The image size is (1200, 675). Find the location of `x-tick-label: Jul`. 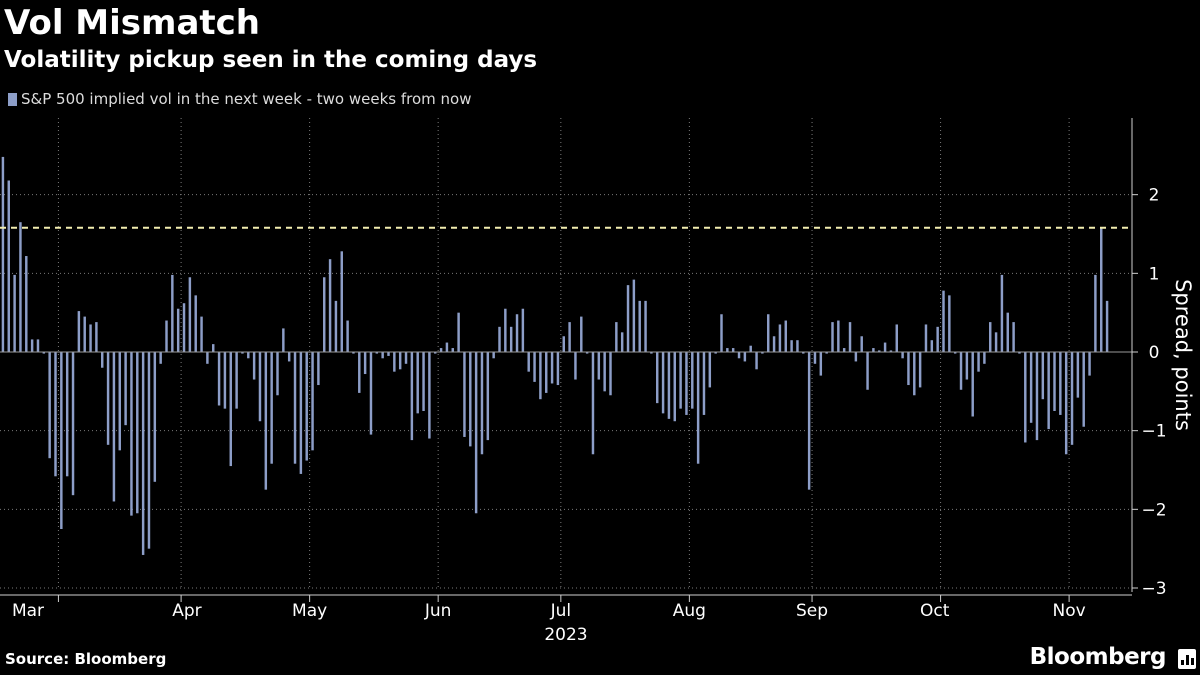

x-tick-label: Jul is located at coordinates (561, 611).